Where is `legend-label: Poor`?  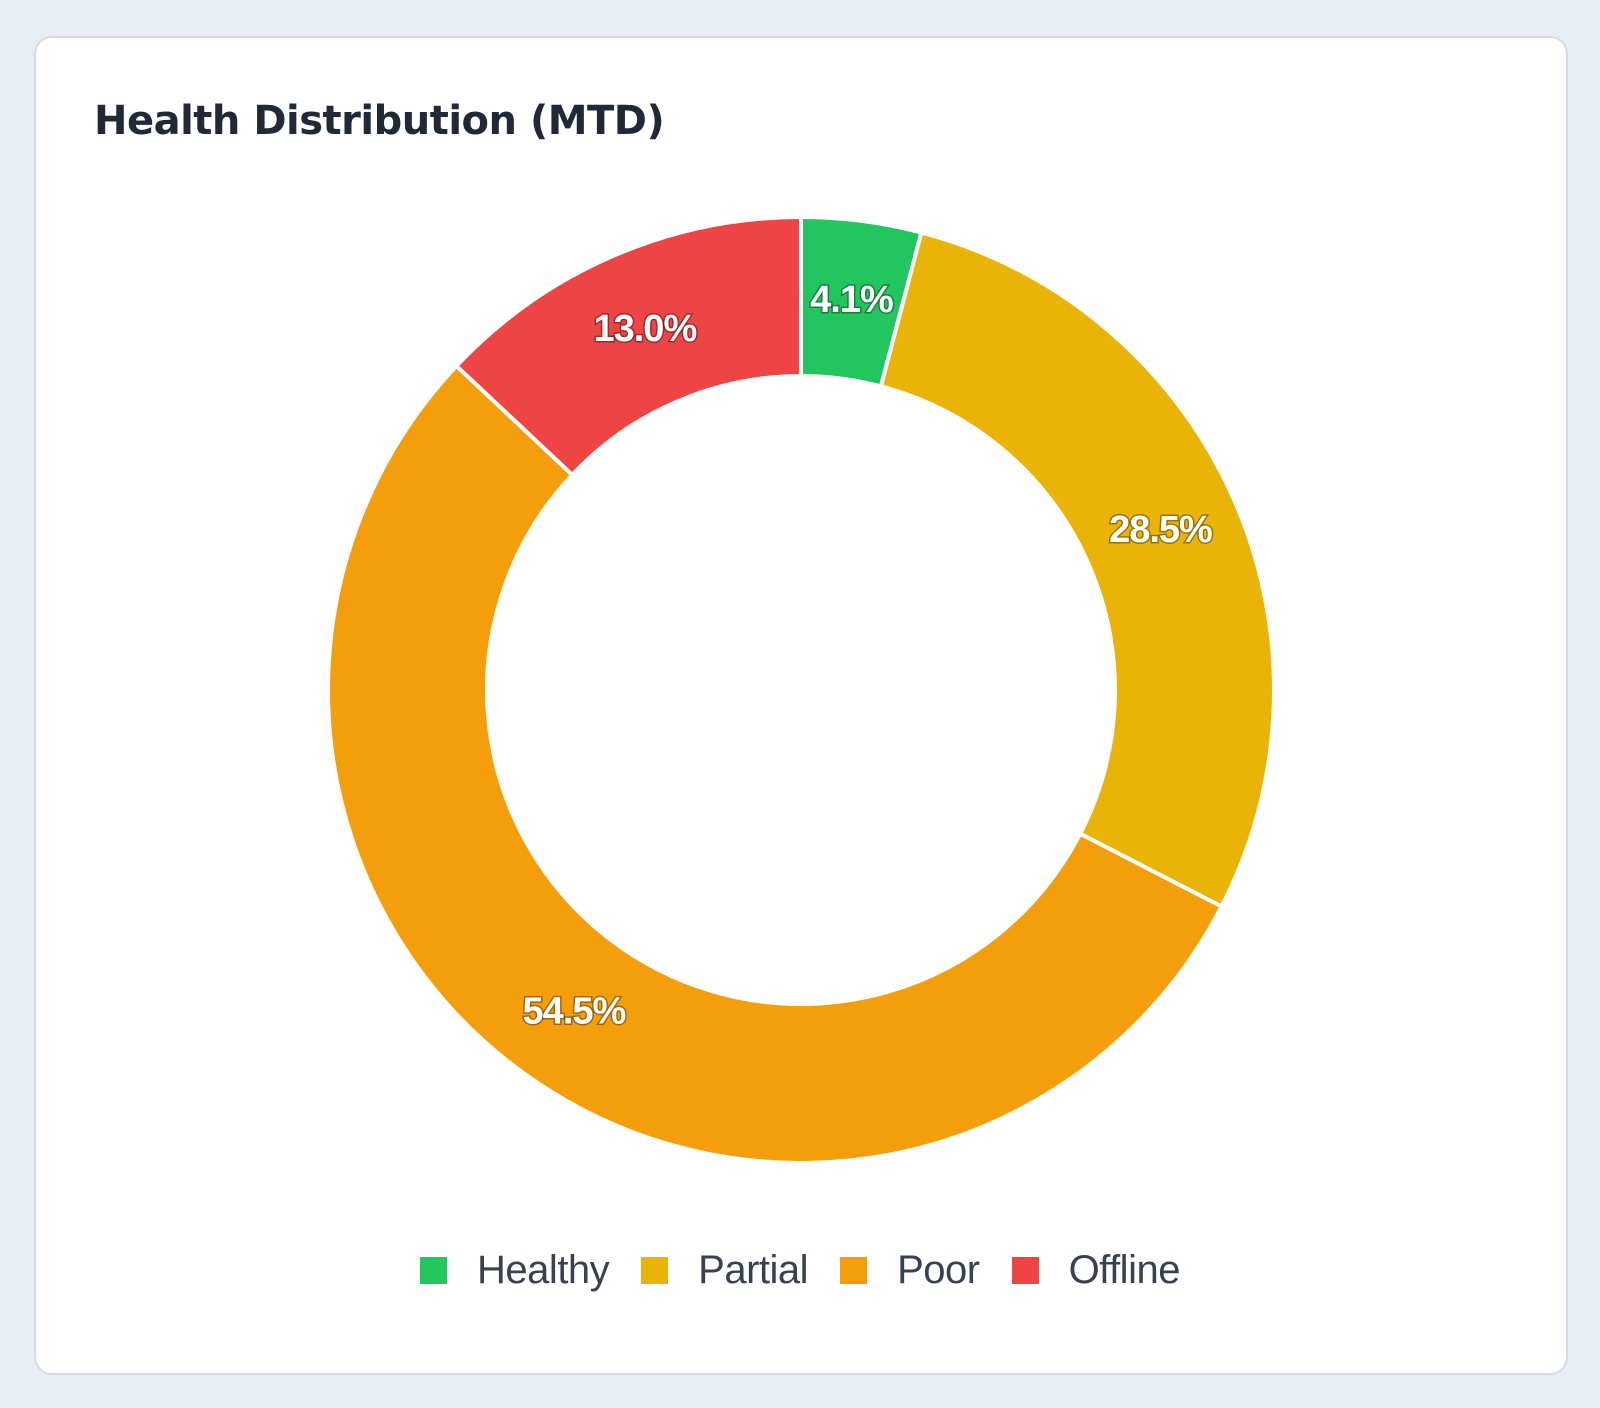
legend-label: Poor is located at coordinates (938, 1270).